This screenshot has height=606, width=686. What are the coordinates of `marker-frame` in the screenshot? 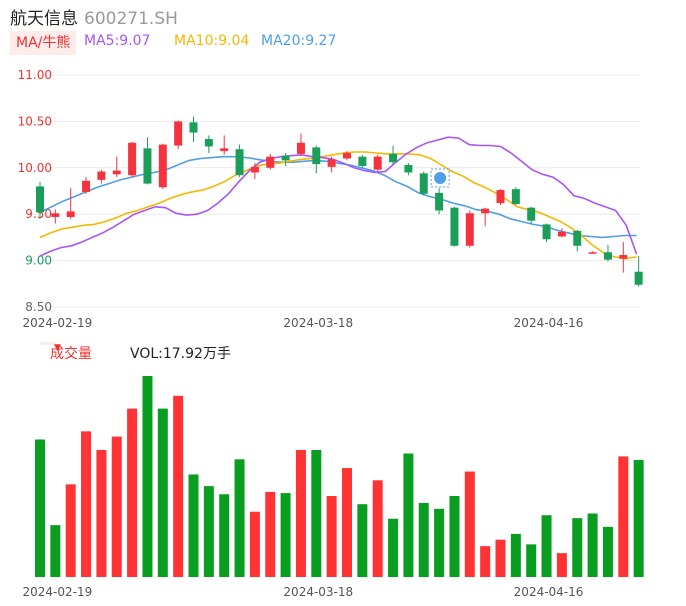 It's located at (440, 178).